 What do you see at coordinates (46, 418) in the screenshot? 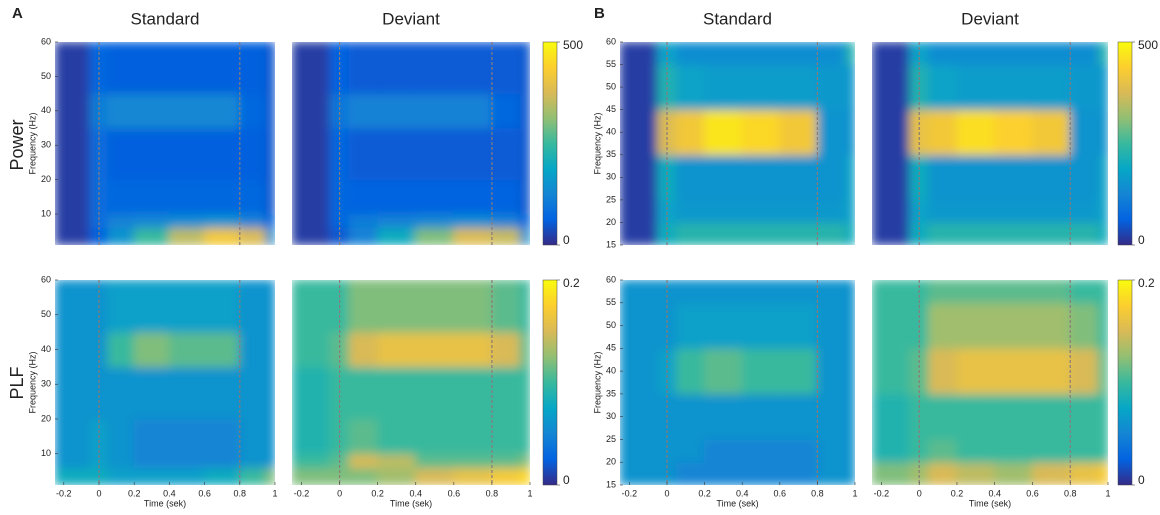
I see `y-tick-label: 20` at bounding box center [46, 418].